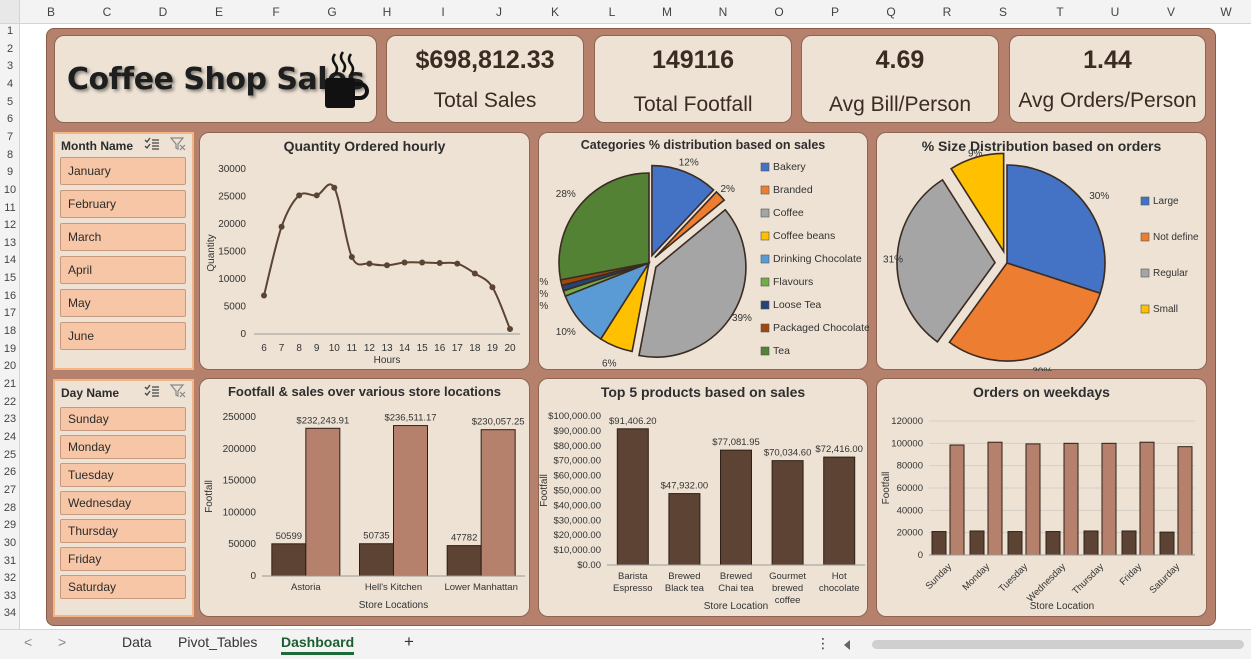  I want to click on row-number: 15, so click(10, 278).